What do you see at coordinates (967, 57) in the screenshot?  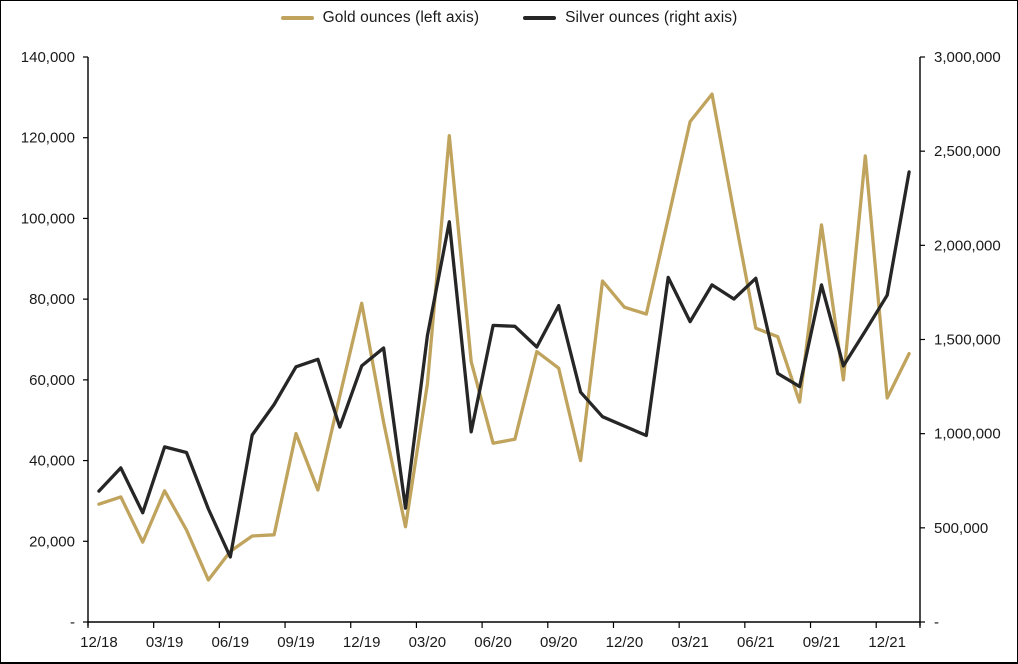 I see `y-axis-right-tick-label: 3,000,000` at bounding box center [967, 57].